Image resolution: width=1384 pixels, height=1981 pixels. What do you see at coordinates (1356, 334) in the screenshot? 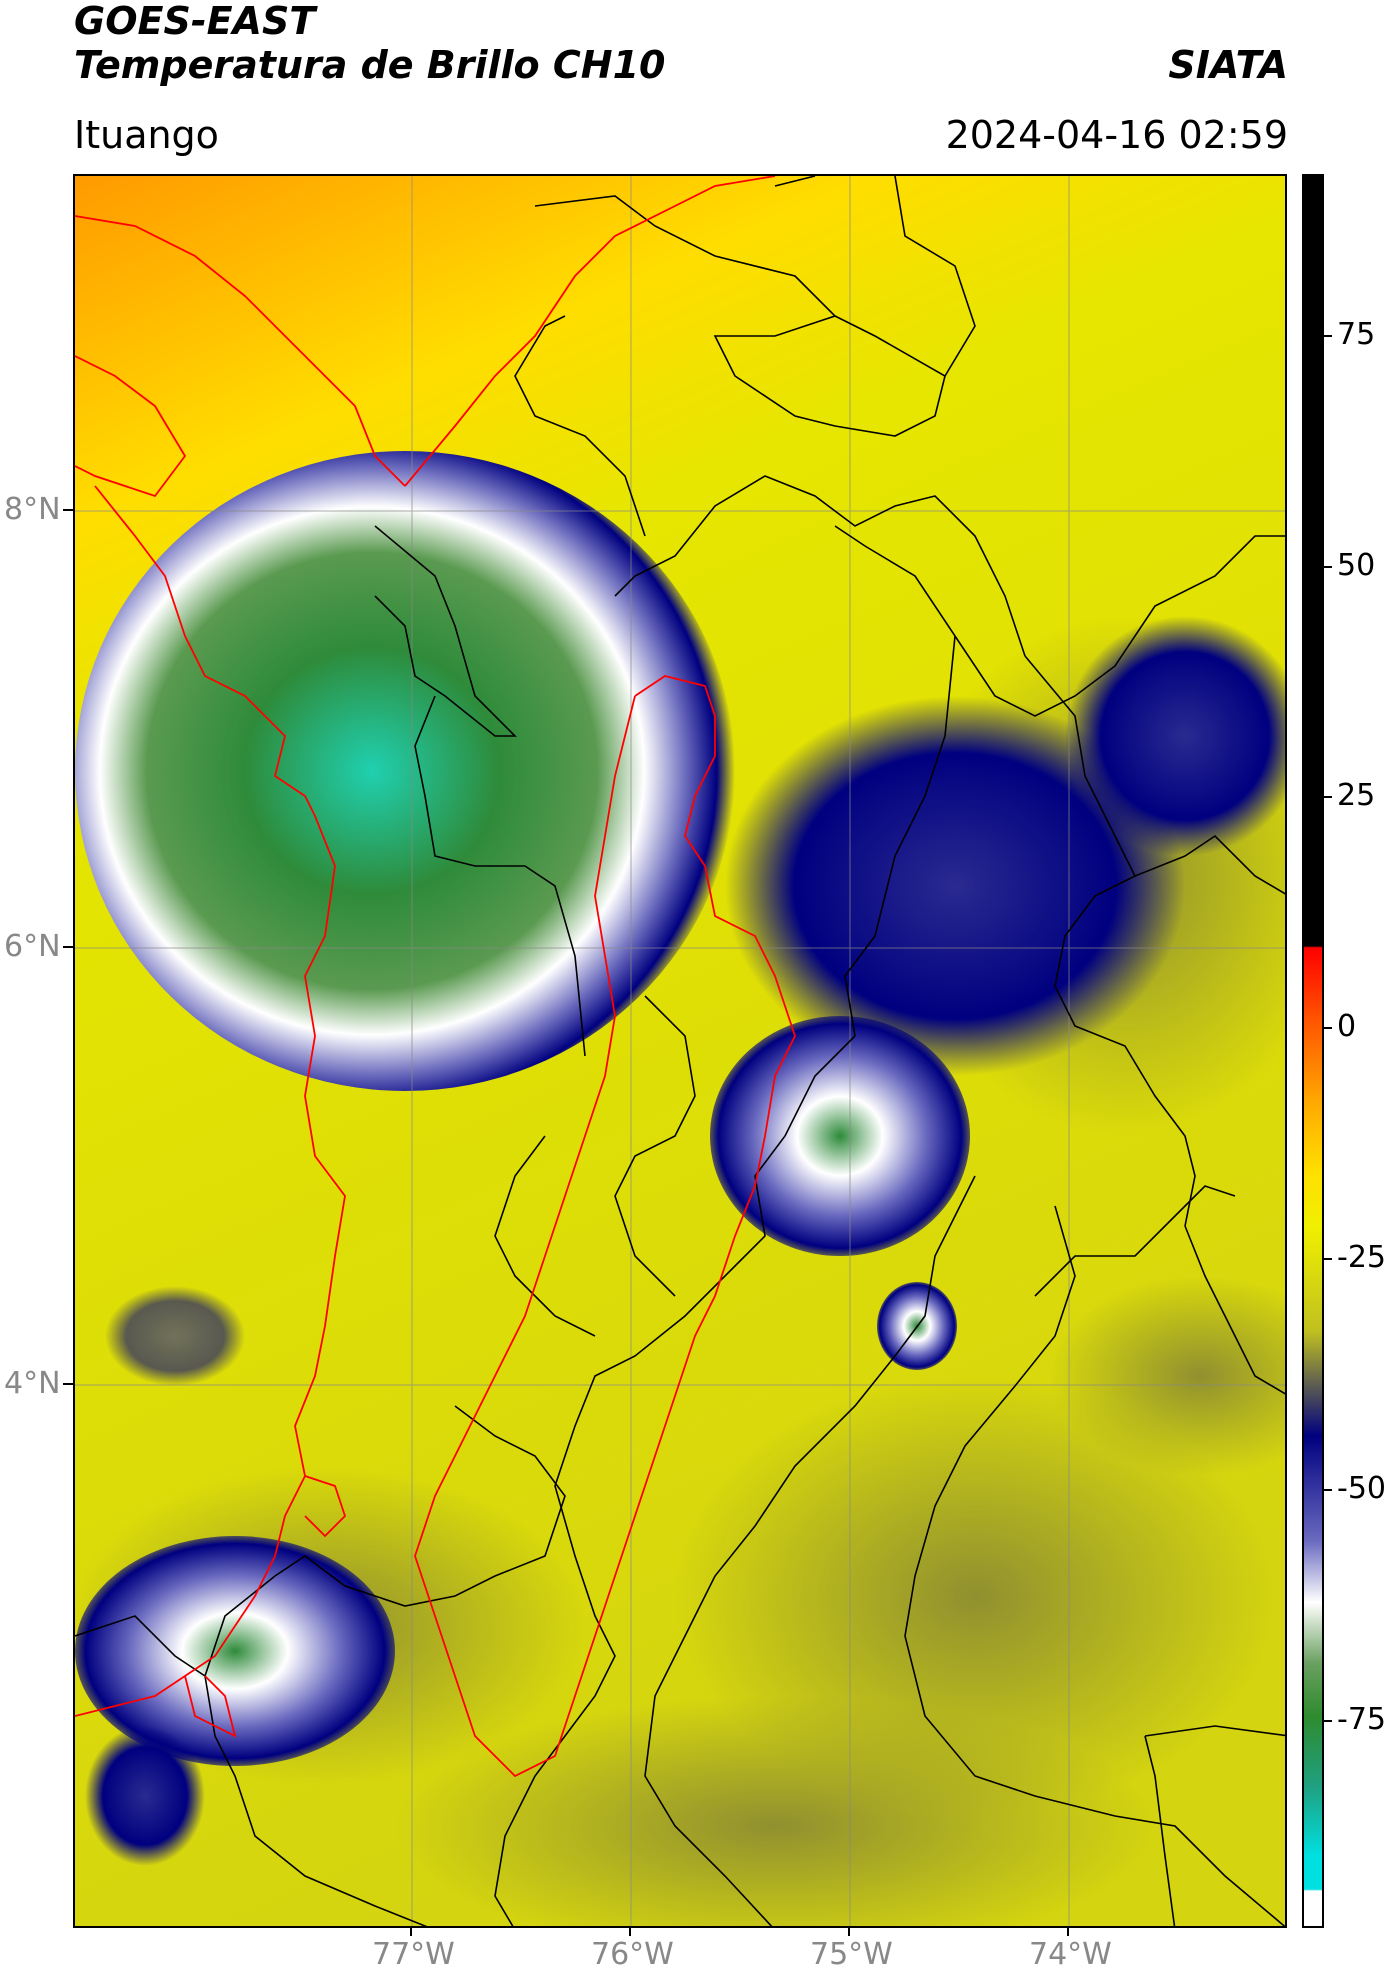
I see `cbar-label-75: 75` at bounding box center [1356, 334].